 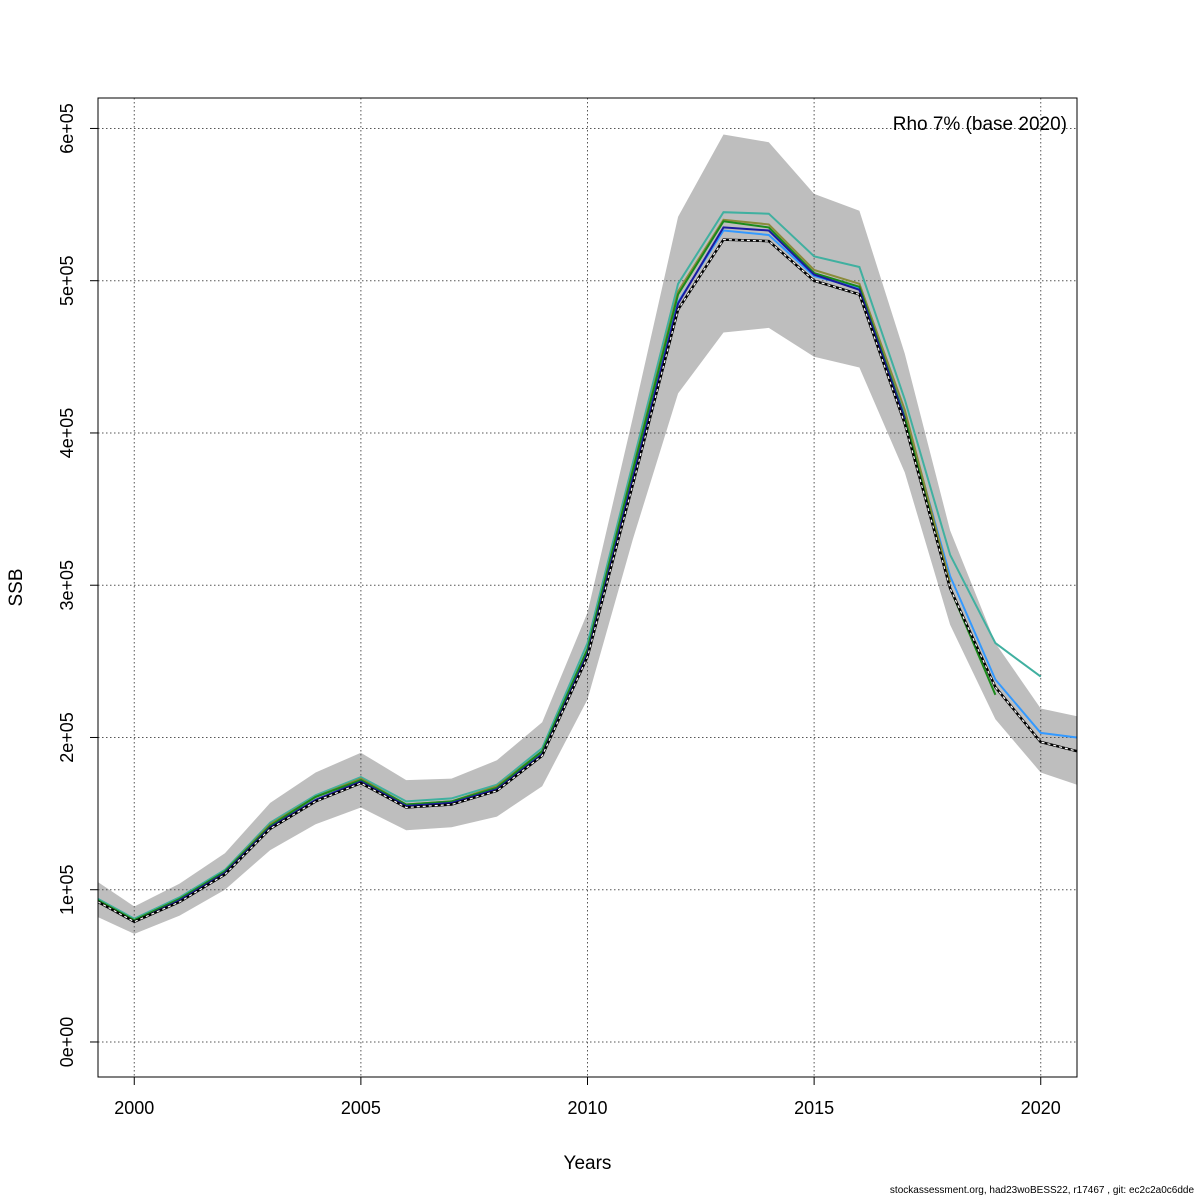 What do you see at coordinates (588, 1163) in the screenshot?
I see `x-axis-title: Years` at bounding box center [588, 1163].